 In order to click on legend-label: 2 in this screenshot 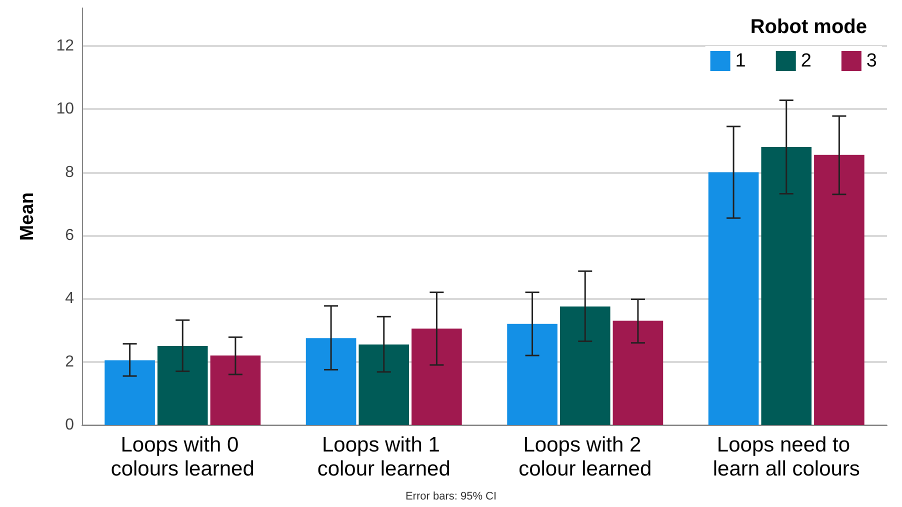, I will do `click(806, 61)`.